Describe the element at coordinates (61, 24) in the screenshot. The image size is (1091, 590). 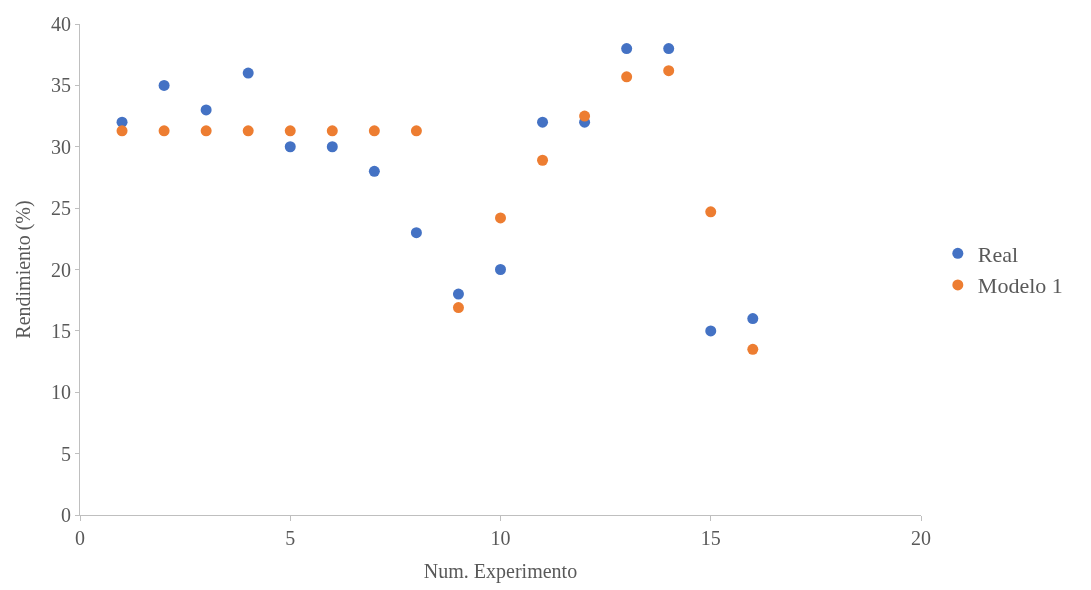
I see `y-tick-label: 40` at that location.